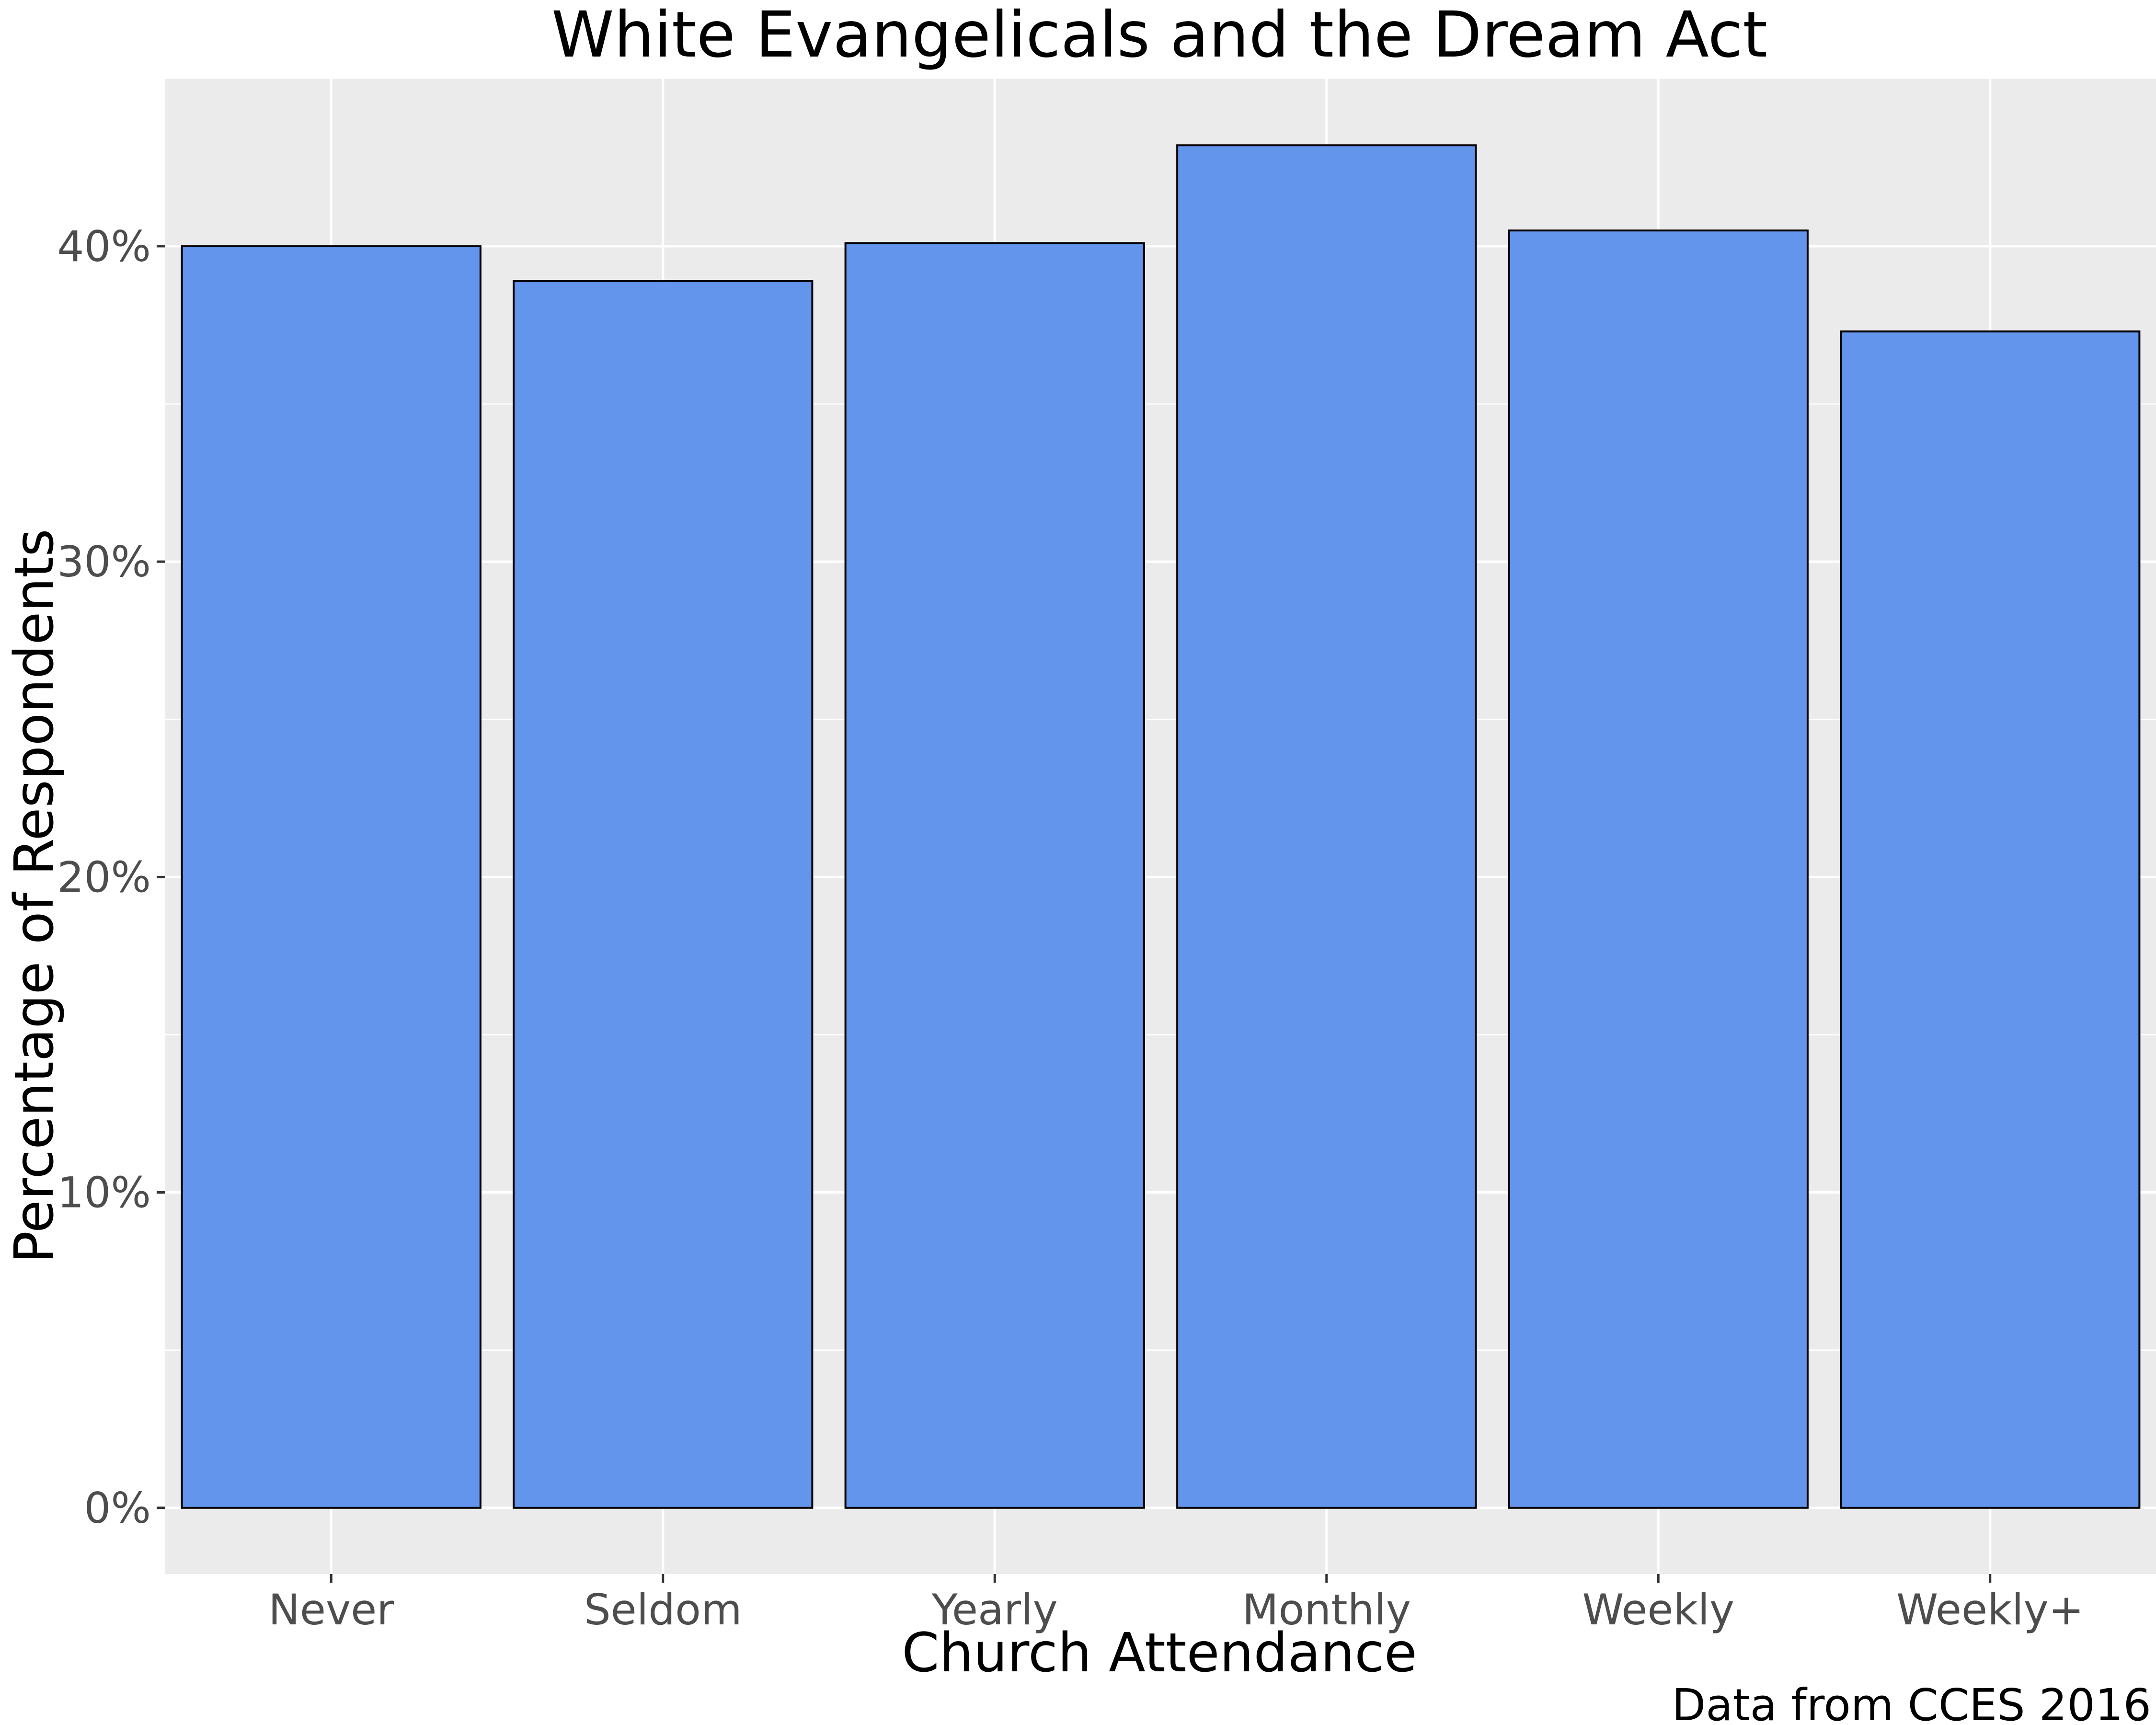  I want to click on y-tick-label: 0%, so click(117, 1508).